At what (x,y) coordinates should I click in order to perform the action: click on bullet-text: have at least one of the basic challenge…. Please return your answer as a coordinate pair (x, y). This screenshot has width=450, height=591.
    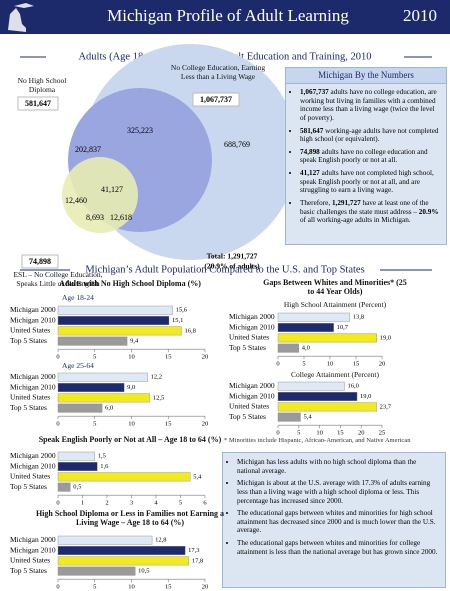
    Looking at the image, I should click on (364, 207).